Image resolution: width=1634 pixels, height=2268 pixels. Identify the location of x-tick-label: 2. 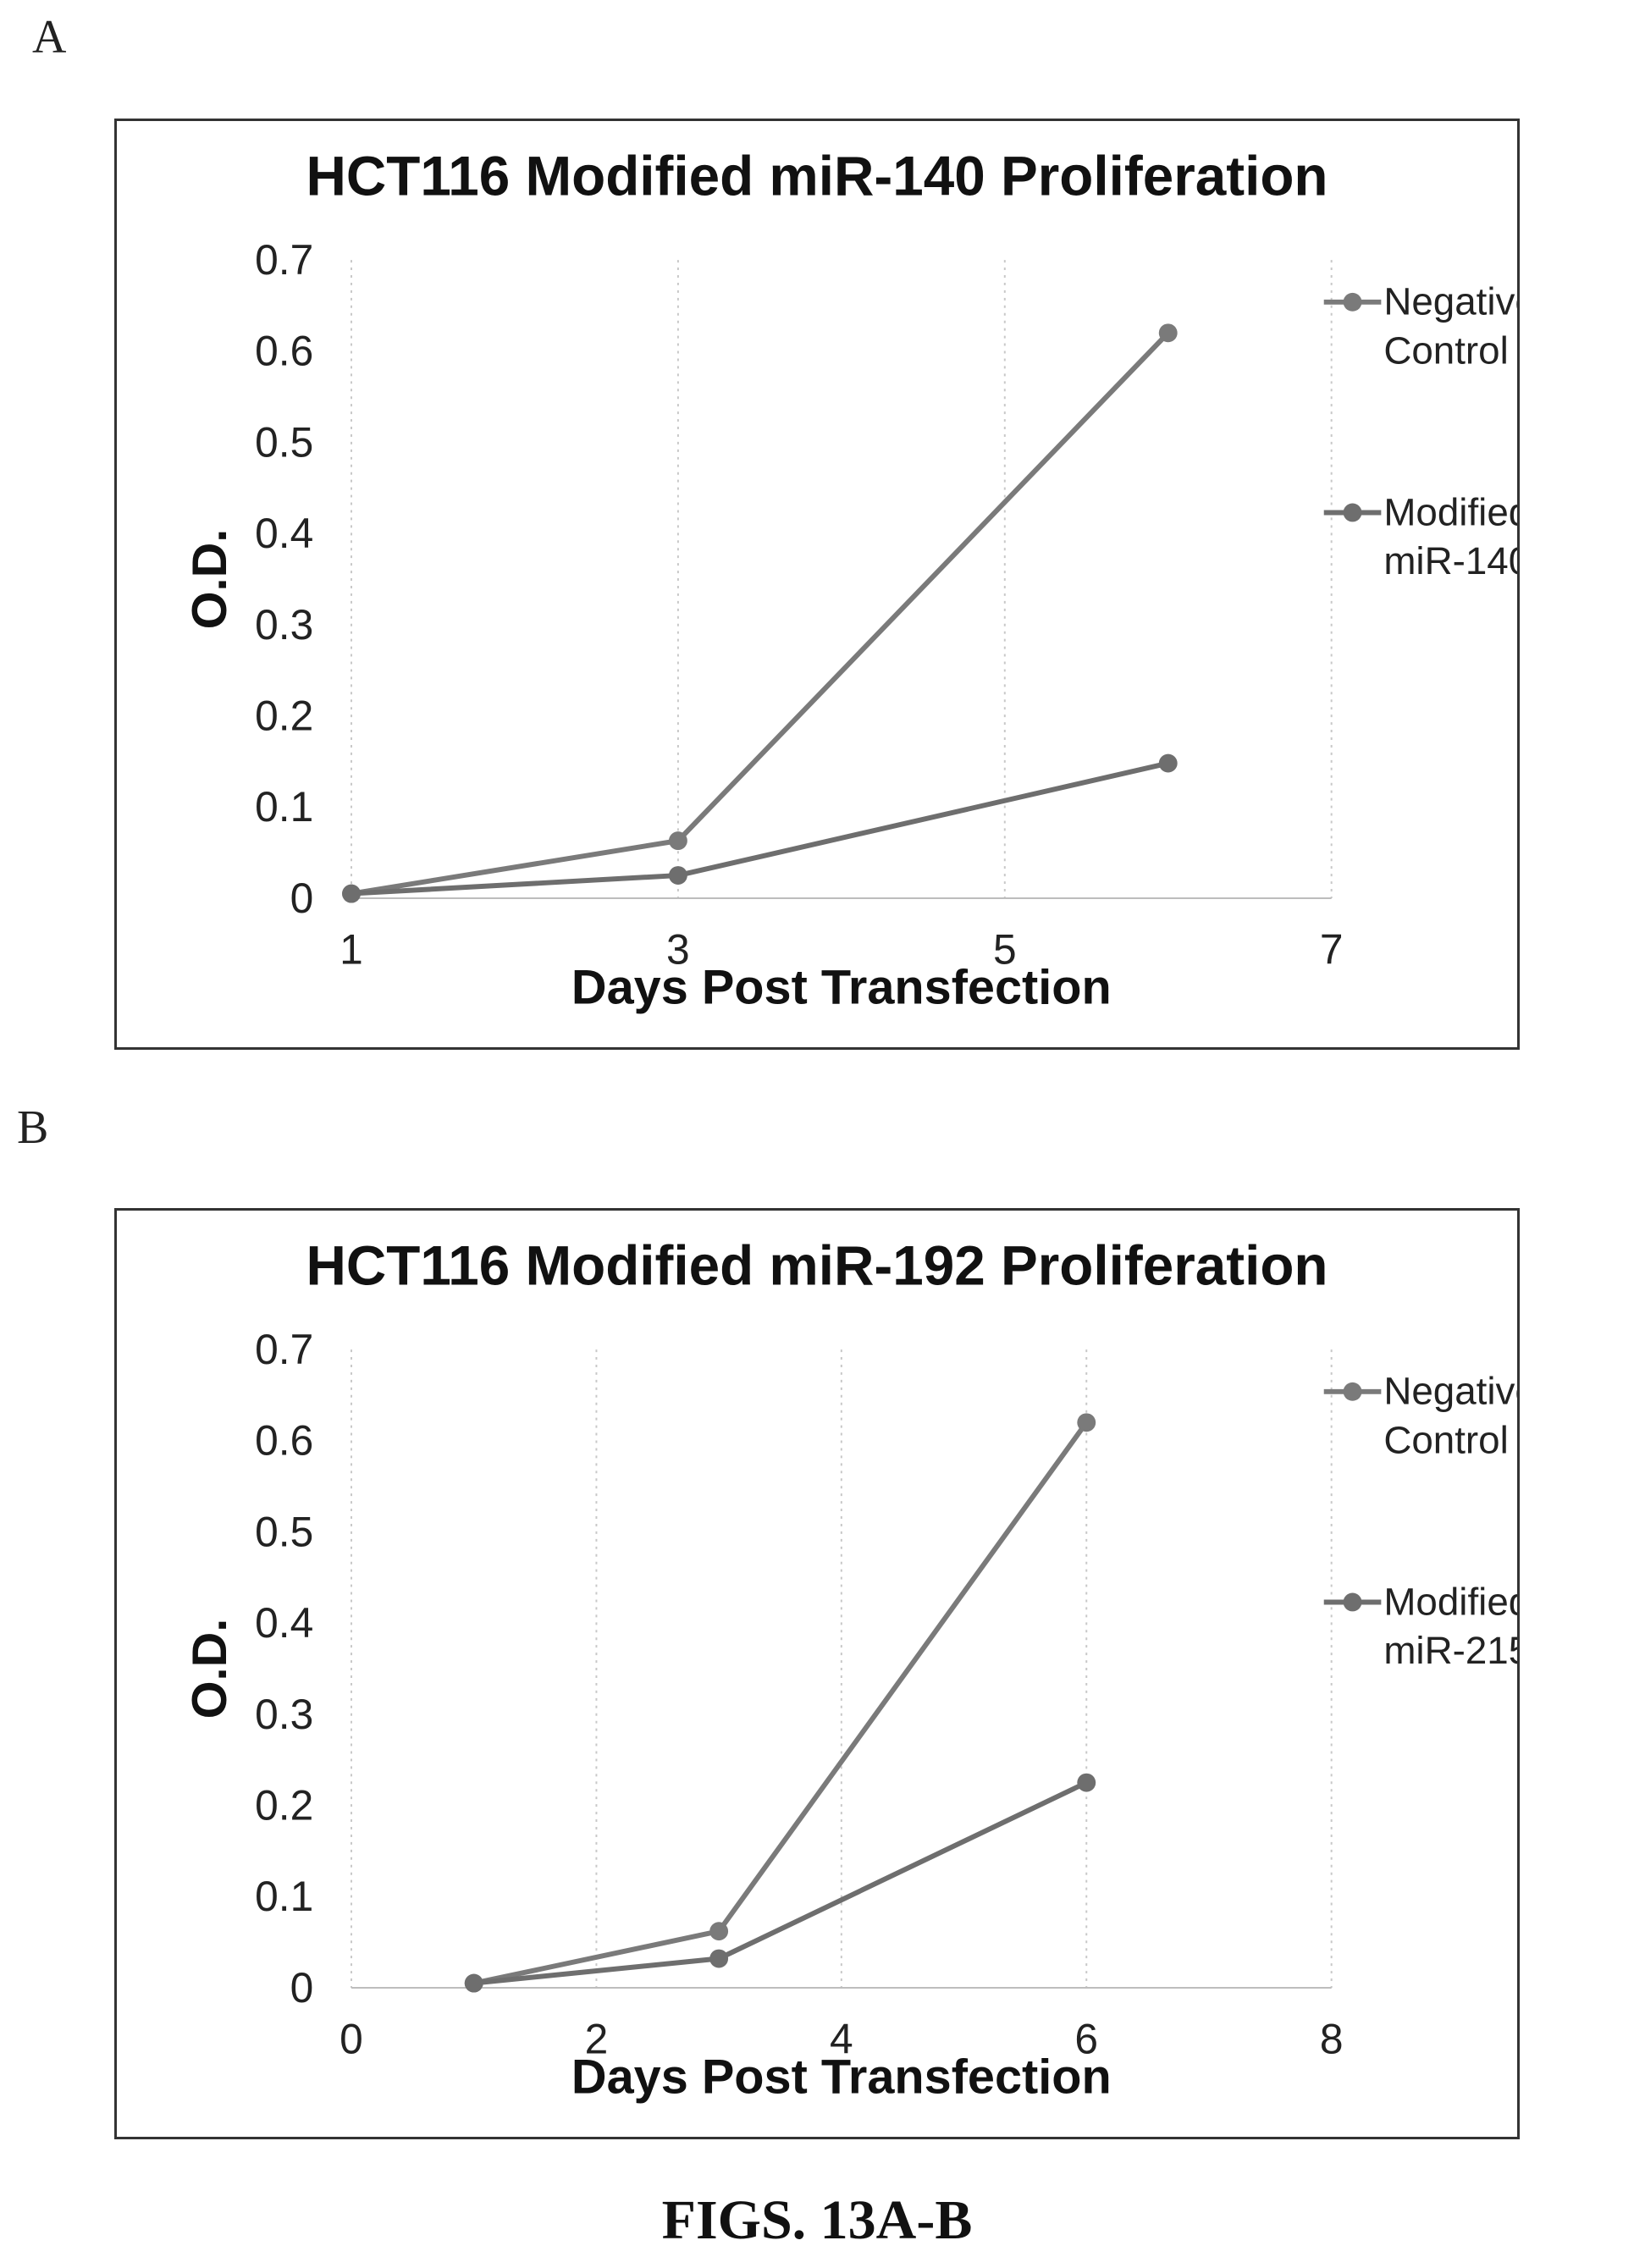
(597, 2039).